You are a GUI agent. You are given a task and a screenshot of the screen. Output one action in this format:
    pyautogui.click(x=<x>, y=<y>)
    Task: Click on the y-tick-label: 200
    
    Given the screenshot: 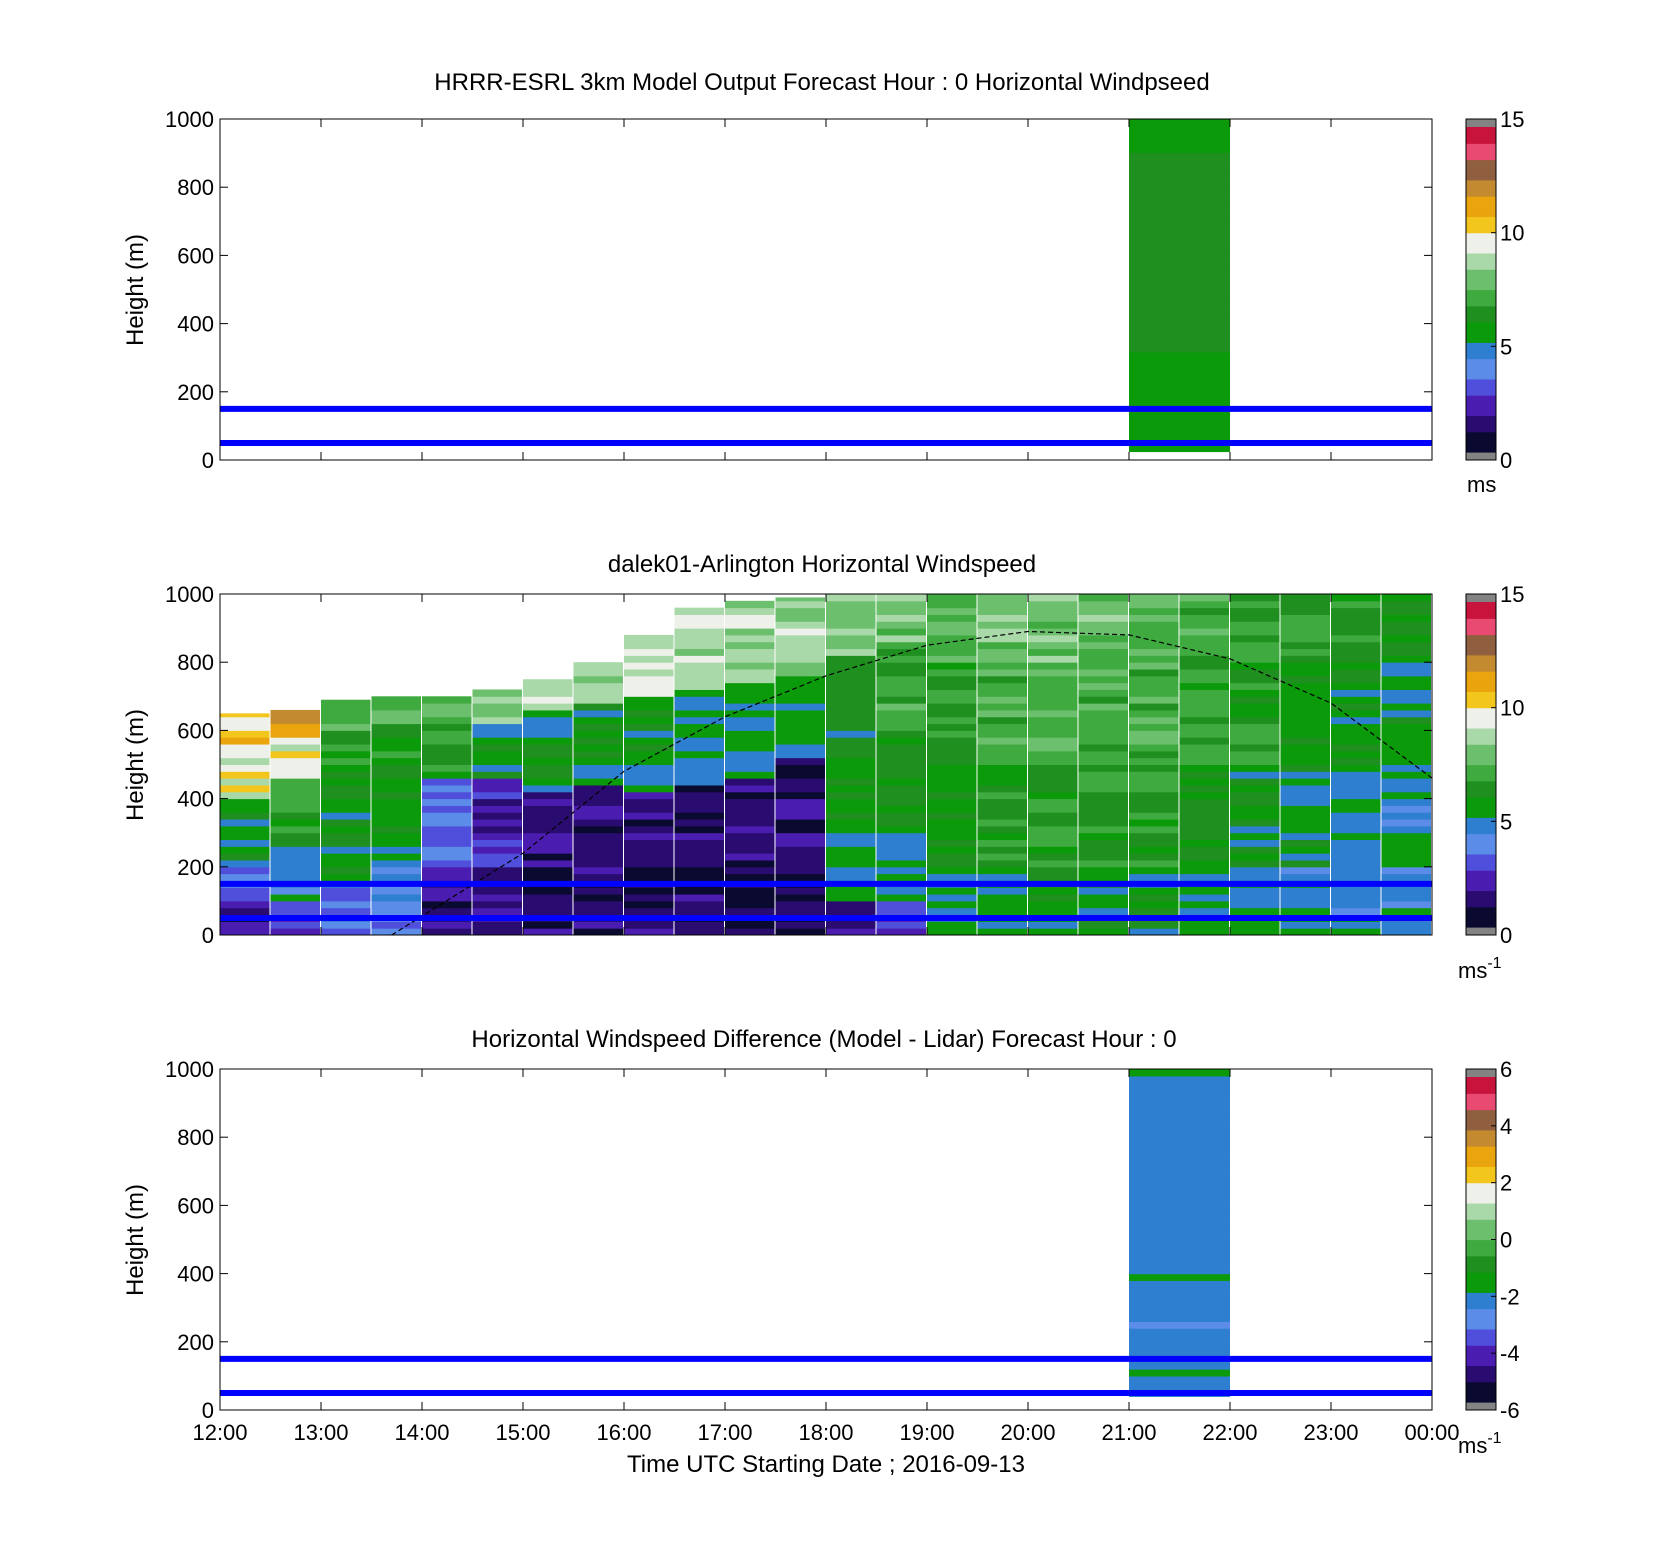 What is the action you would take?
    pyautogui.click(x=195, y=392)
    